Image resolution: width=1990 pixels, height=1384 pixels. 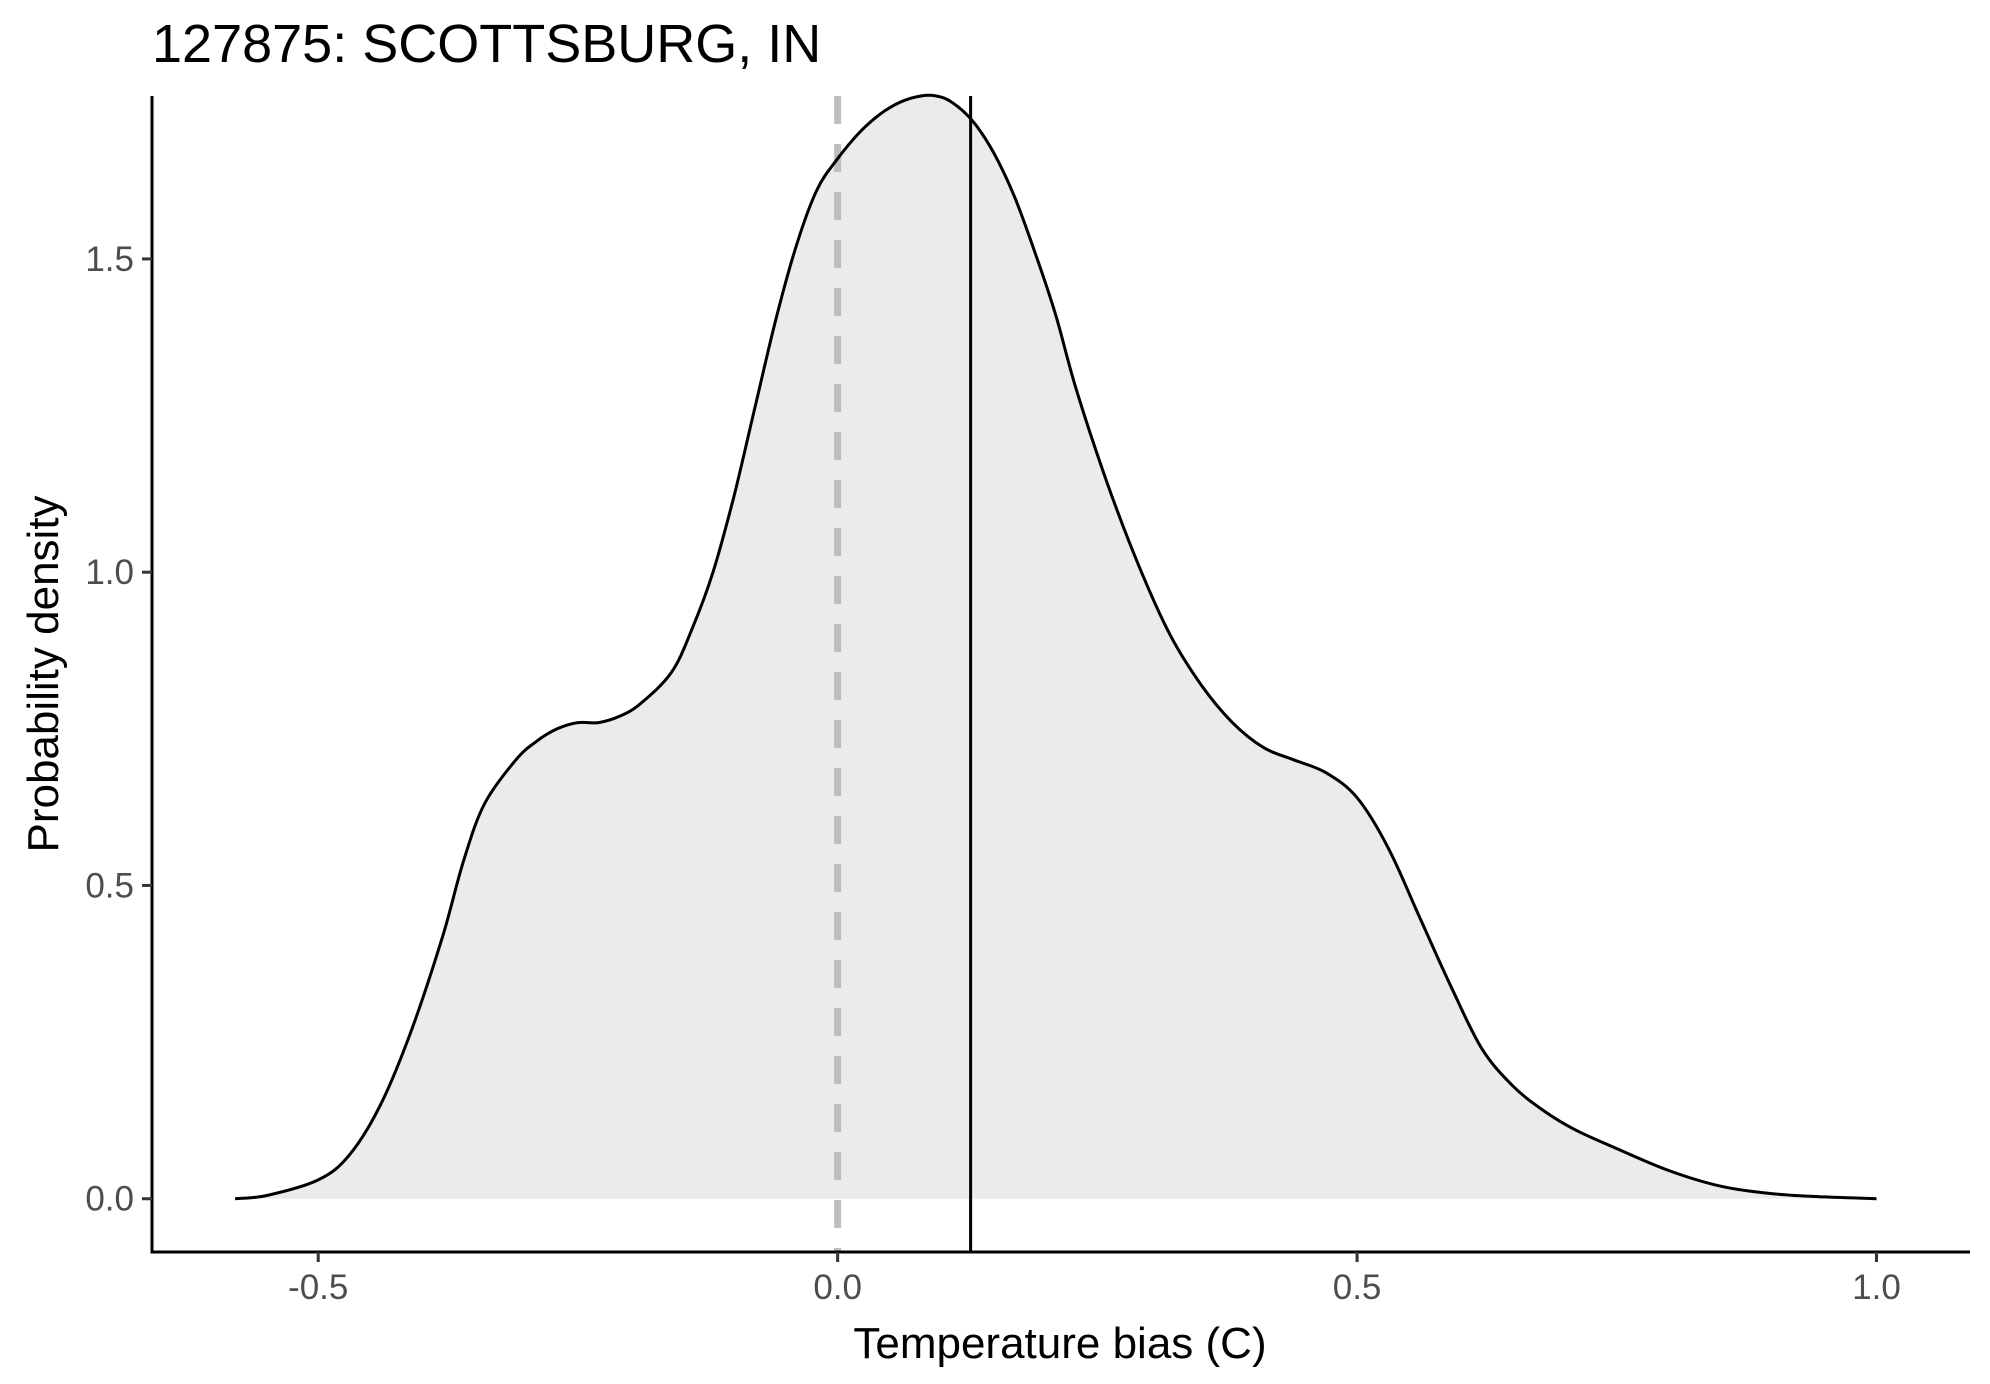 I want to click on x-axis-ticks: -0.5 0.0 0.5 1.0, so click(x=1094, y=1279).